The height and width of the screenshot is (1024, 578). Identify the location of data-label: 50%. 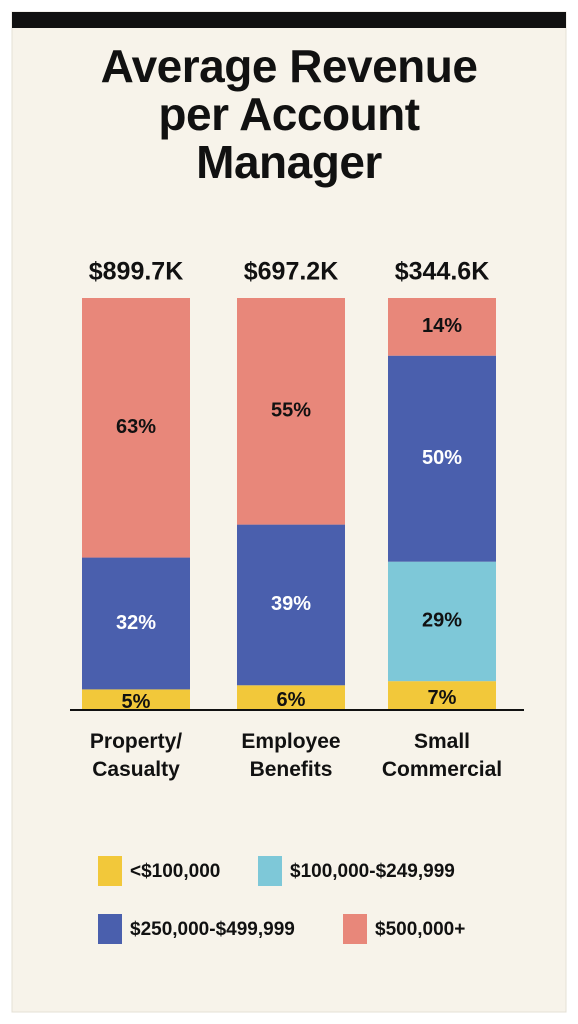
(442, 458).